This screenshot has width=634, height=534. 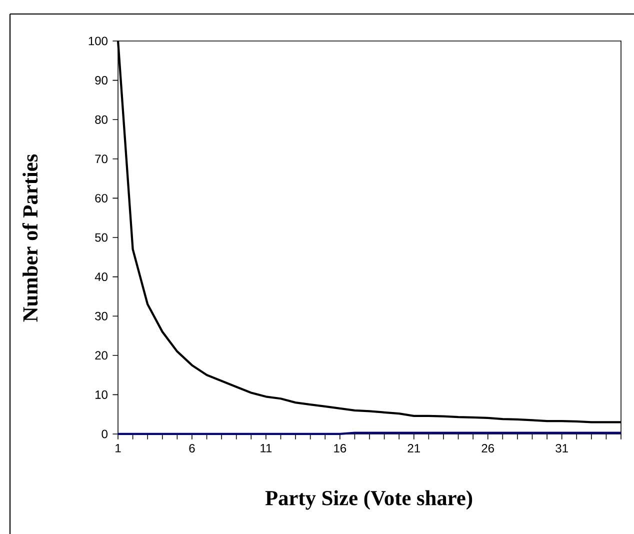 What do you see at coordinates (101, 237) in the screenshot?
I see `y-tick-label: 50` at bounding box center [101, 237].